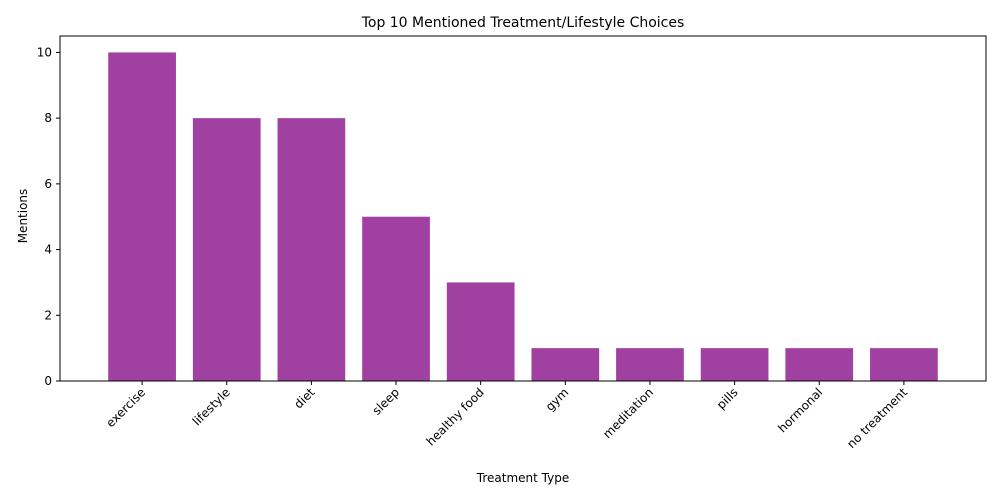 The height and width of the screenshot is (500, 1000). What do you see at coordinates (628, 413) in the screenshot?
I see `x-tick-label: meditation` at bounding box center [628, 413].